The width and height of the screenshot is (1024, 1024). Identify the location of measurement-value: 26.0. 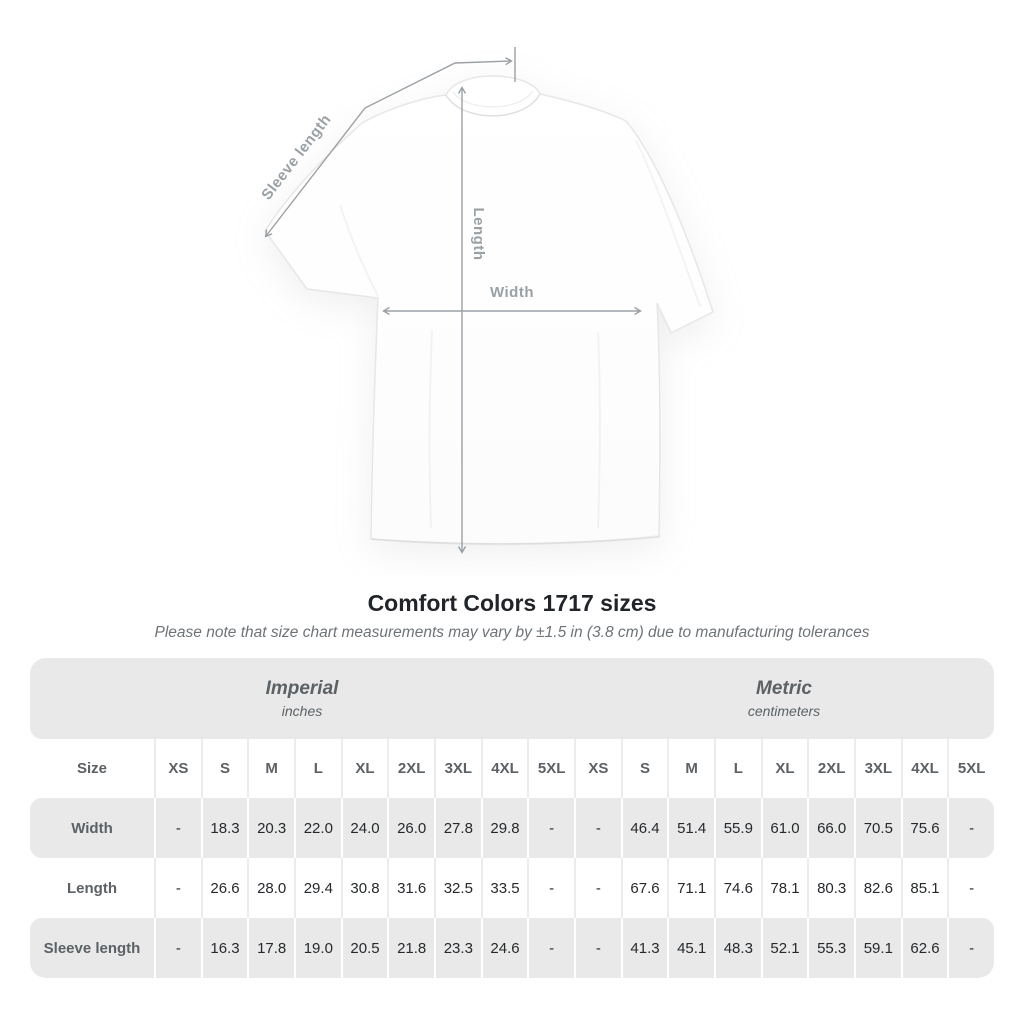
(410, 828).